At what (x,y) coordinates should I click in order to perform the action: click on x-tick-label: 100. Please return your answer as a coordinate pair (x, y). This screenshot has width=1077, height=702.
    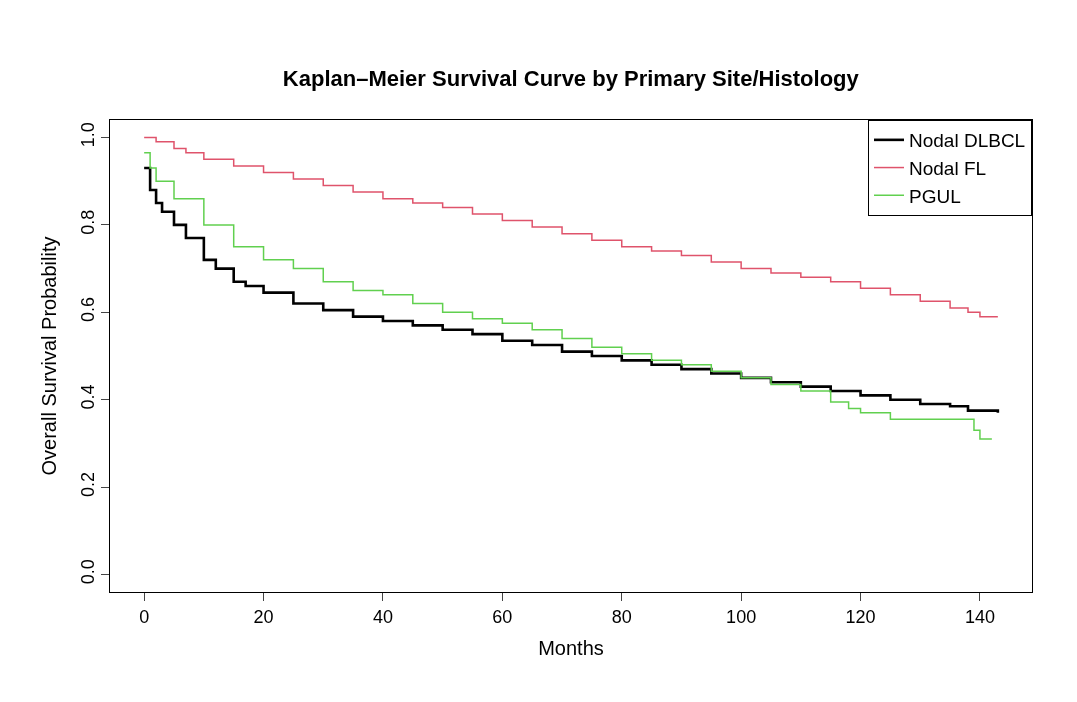
    Looking at the image, I should click on (741, 616).